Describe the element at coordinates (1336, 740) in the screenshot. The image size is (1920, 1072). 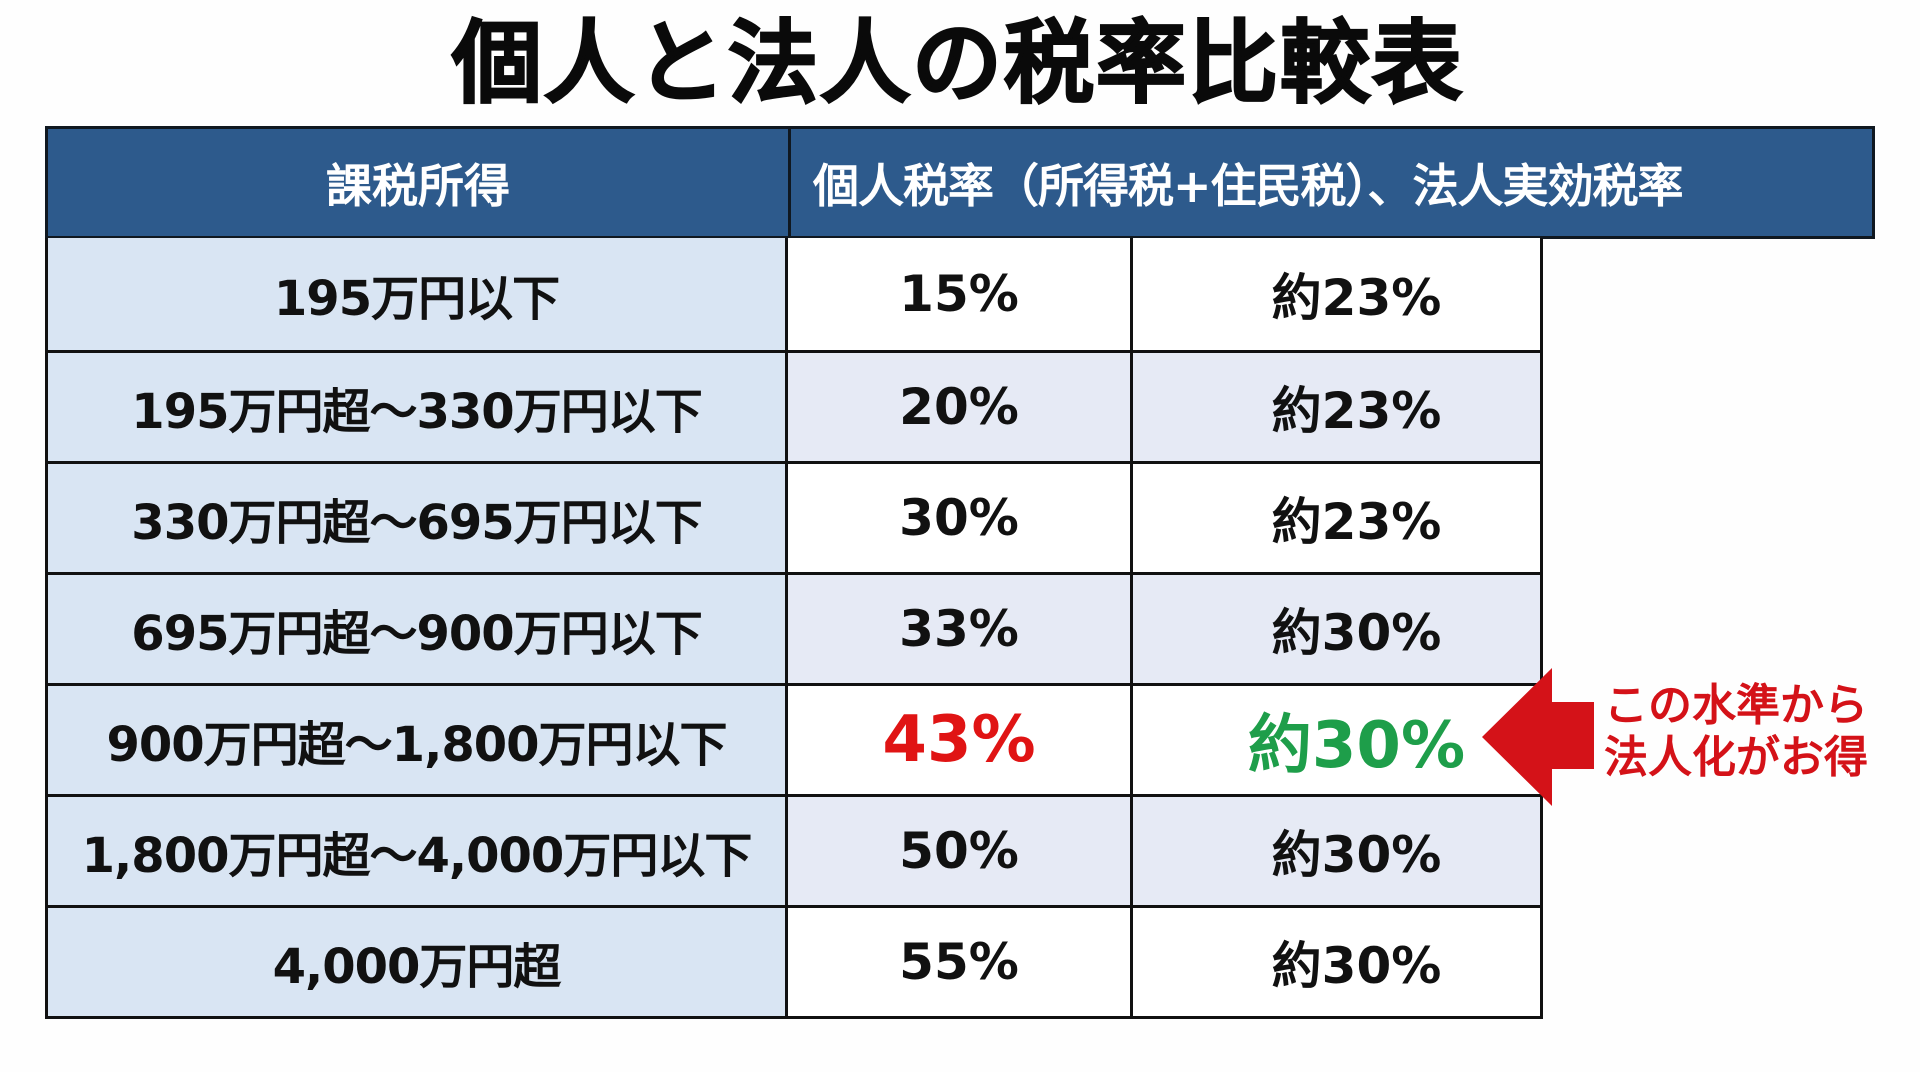
I see `corporate-rate-cell-highlighted: 約30%` at that location.